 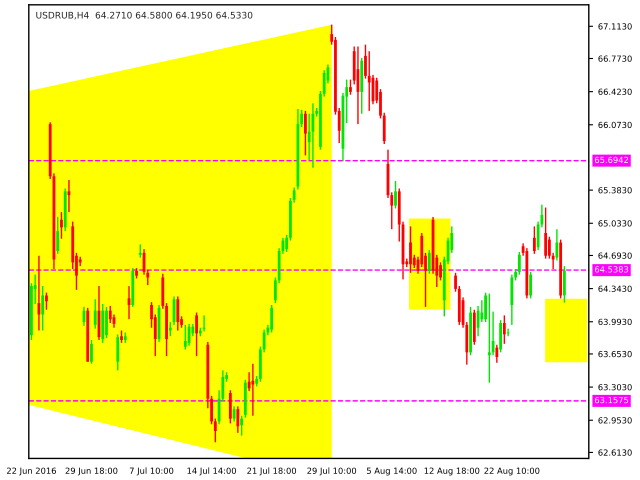 I want to click on x-tick-label: 22 Aug 10:00, so click(x=512, y=472).